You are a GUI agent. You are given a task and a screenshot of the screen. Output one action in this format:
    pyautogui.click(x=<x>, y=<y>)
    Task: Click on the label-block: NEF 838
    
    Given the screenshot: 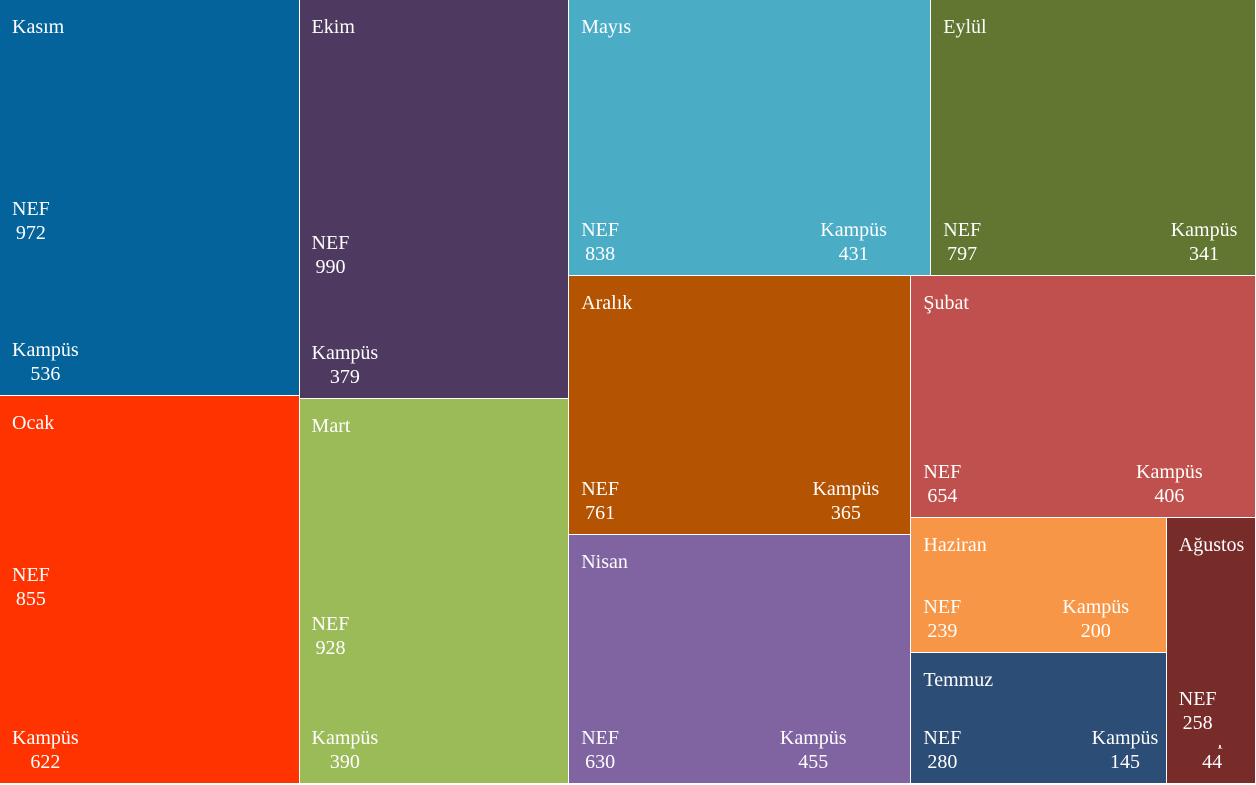 What is the action you would take?
    pyautogui.click(x=600, y=242)
    